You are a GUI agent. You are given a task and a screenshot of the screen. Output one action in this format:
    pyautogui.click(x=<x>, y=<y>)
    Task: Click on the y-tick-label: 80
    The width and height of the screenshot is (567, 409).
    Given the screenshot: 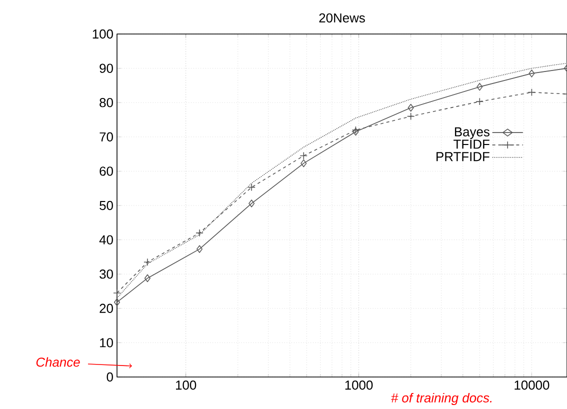 What is the action you would take?
    pyautogui.click(x=106, y=103)
    